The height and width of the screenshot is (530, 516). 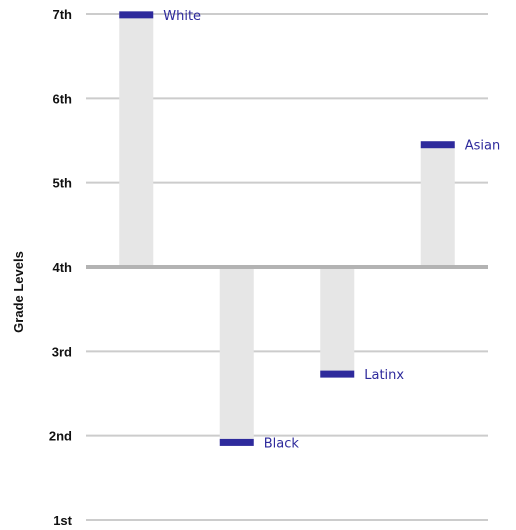 What do you see at coordinates (282, 443) in the screenshot?
I see `label-black: Black` at bounding box center [282, 443].